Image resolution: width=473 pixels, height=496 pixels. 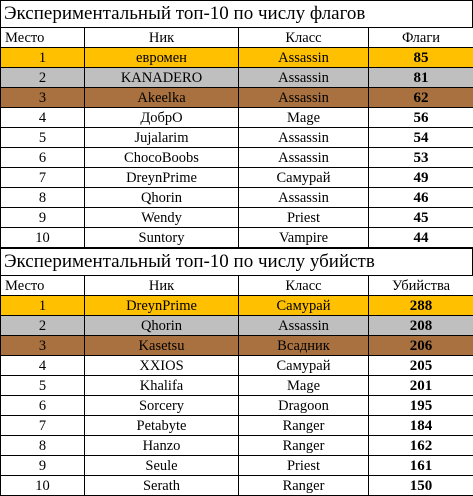 I want to click on cell-value: 44, so click(x=421, y=238).